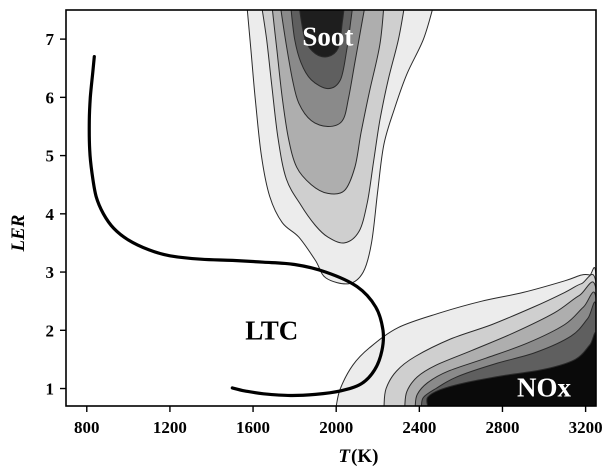 The width and height of the screenshot is (607, 468). What do you see at coordinates (253, 427) in the screenshot?
I see `x-tick-label: 1600` at bounding box center [253, 427].